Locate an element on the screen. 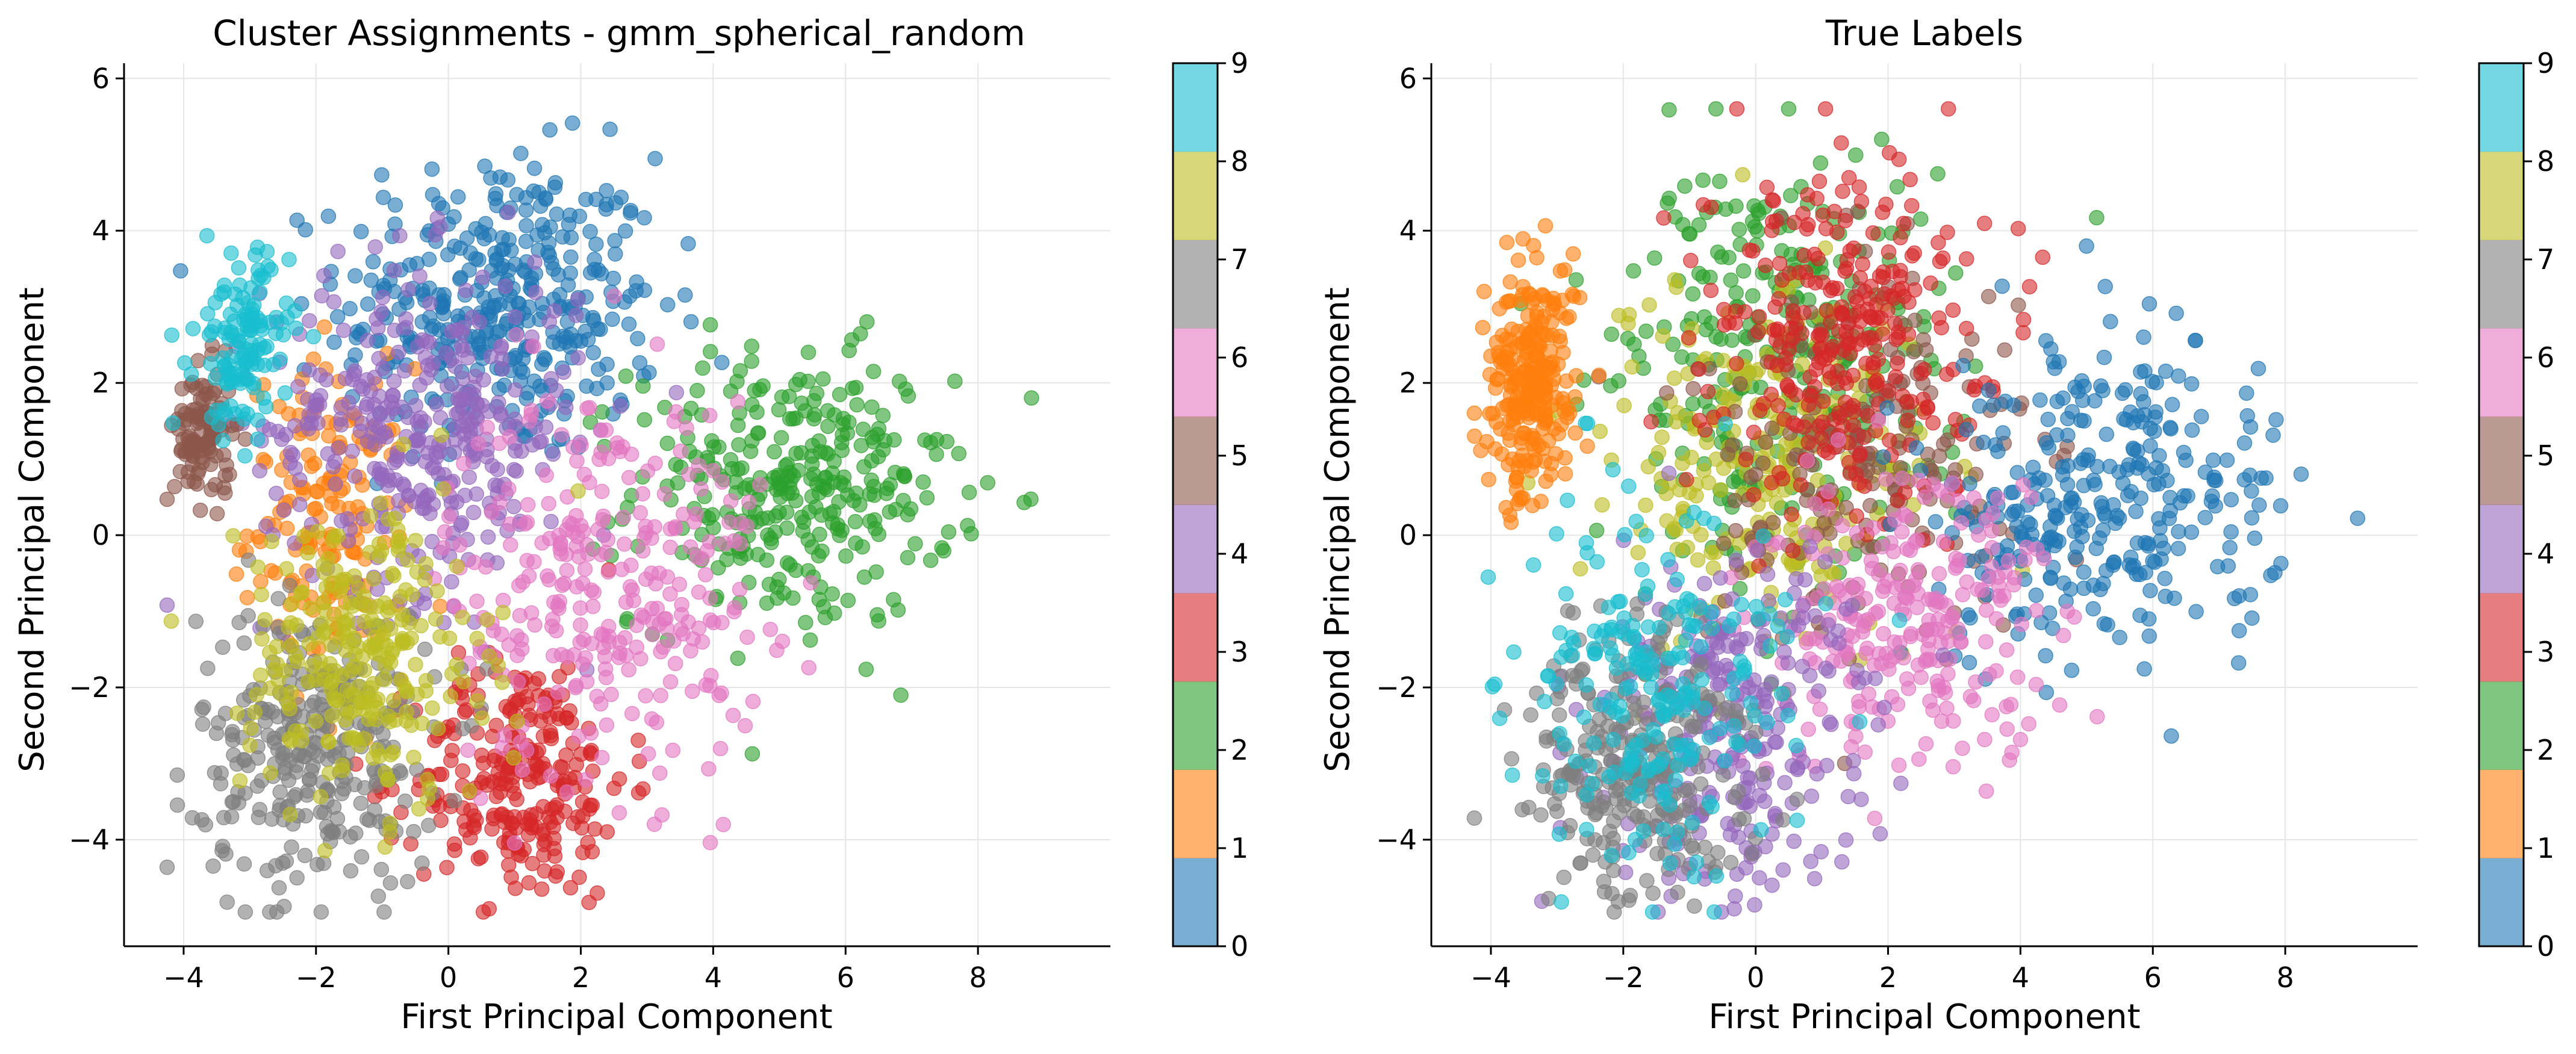  x-tick-label: 0 is located at coordinates (449, 977).